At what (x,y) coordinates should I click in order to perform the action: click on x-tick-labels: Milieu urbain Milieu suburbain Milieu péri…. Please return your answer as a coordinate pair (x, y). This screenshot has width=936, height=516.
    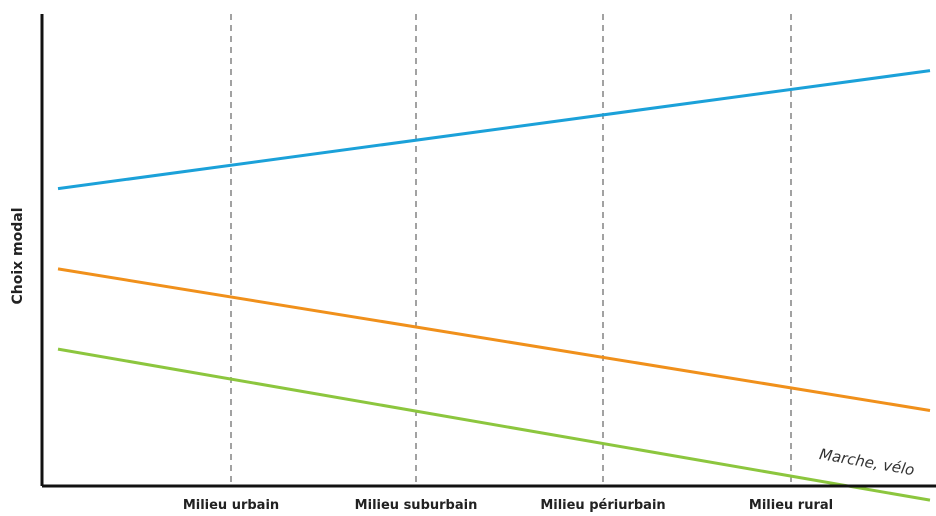
    Looking at the image, I should click on (508, 505).